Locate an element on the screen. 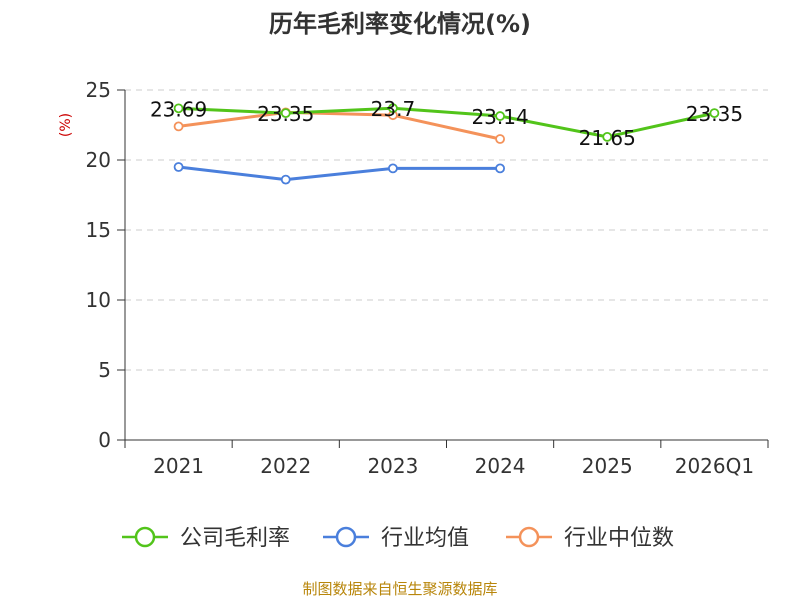 The image size is (800, 600). data-label: 23.69 is located at coordinates (178, 109).